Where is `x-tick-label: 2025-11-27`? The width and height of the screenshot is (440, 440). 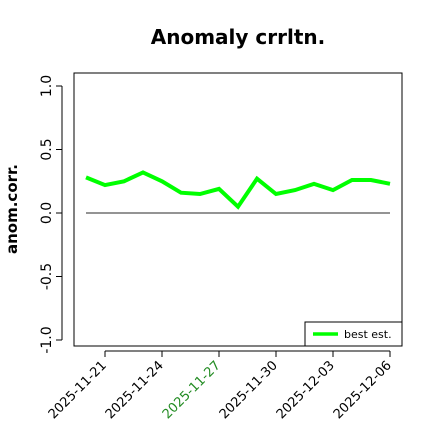 x-tick-label: 2025-11-27 is located at coordinates (192, 390).